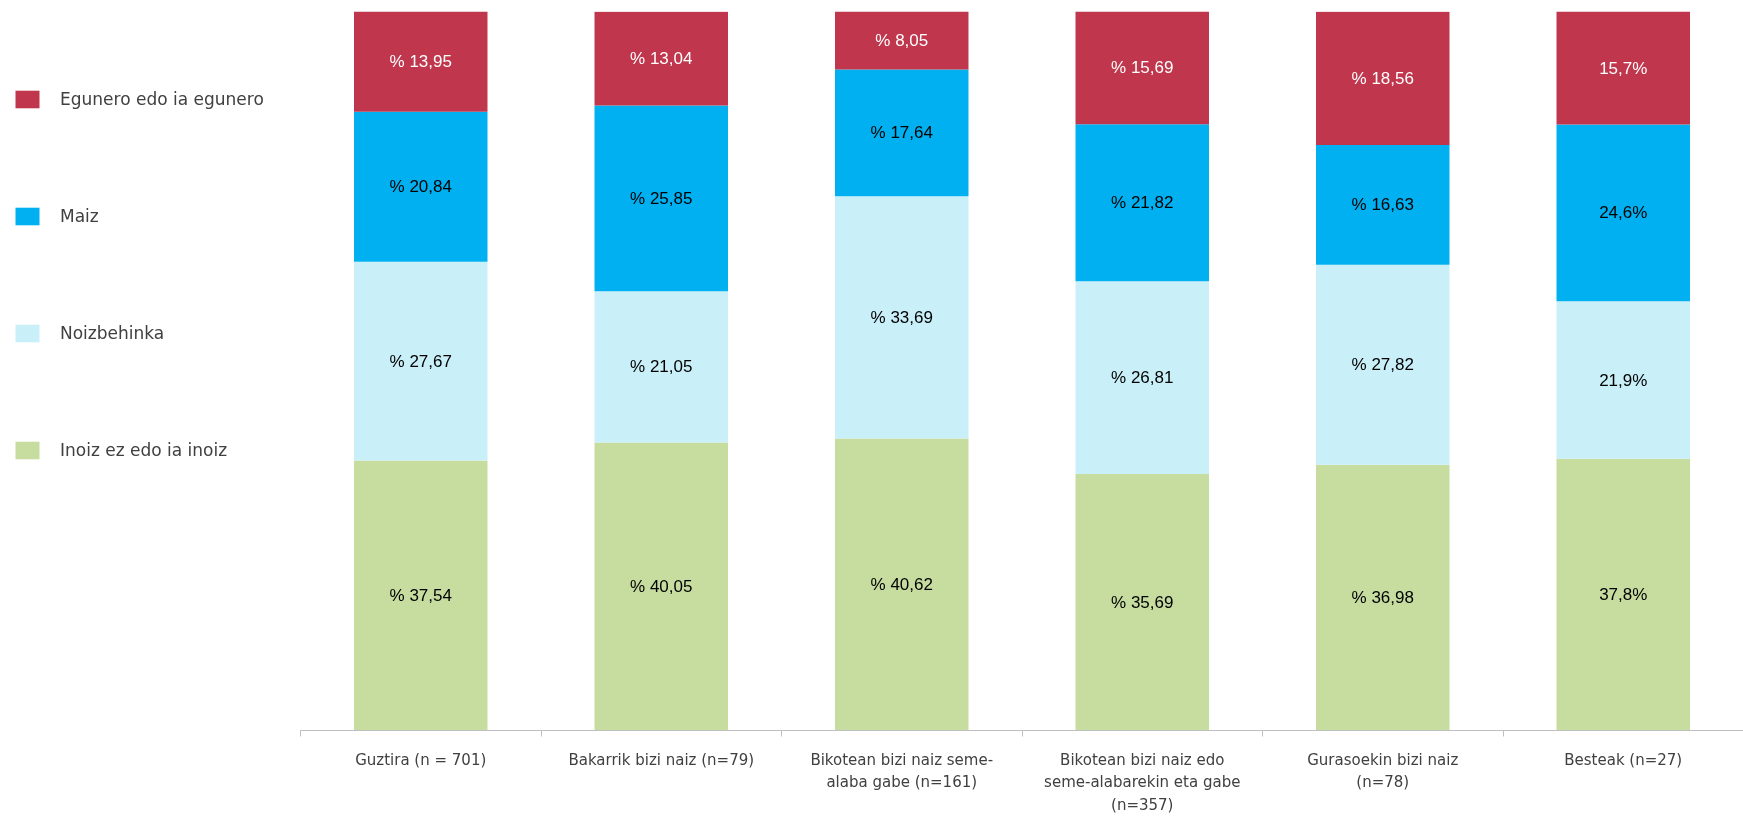 This screenshot has height=832, width=1743. I want to click on data-label: % 13,95, so click(420, 62).